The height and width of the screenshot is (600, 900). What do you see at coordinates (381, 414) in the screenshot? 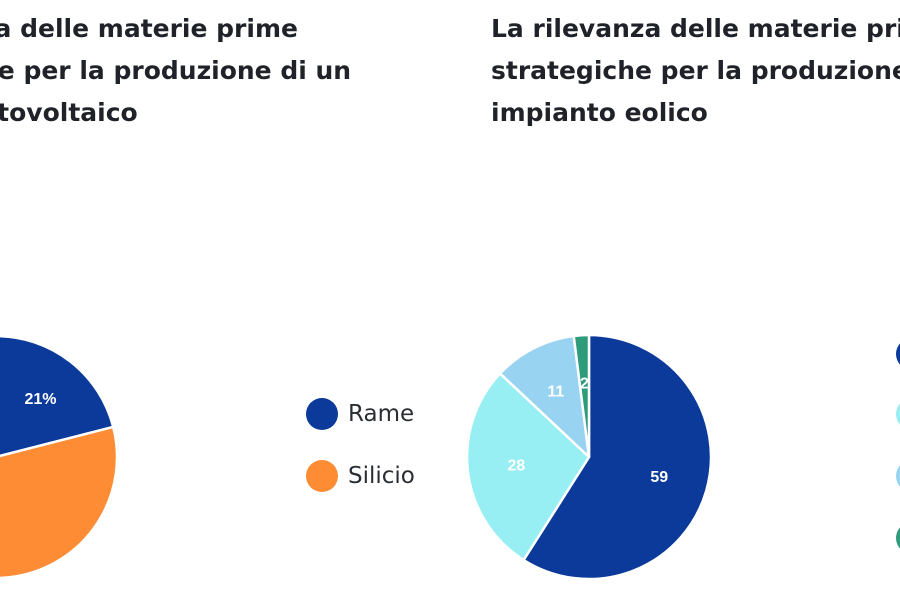
I see `legend-label: Rame` at bounding box center [381, 414].